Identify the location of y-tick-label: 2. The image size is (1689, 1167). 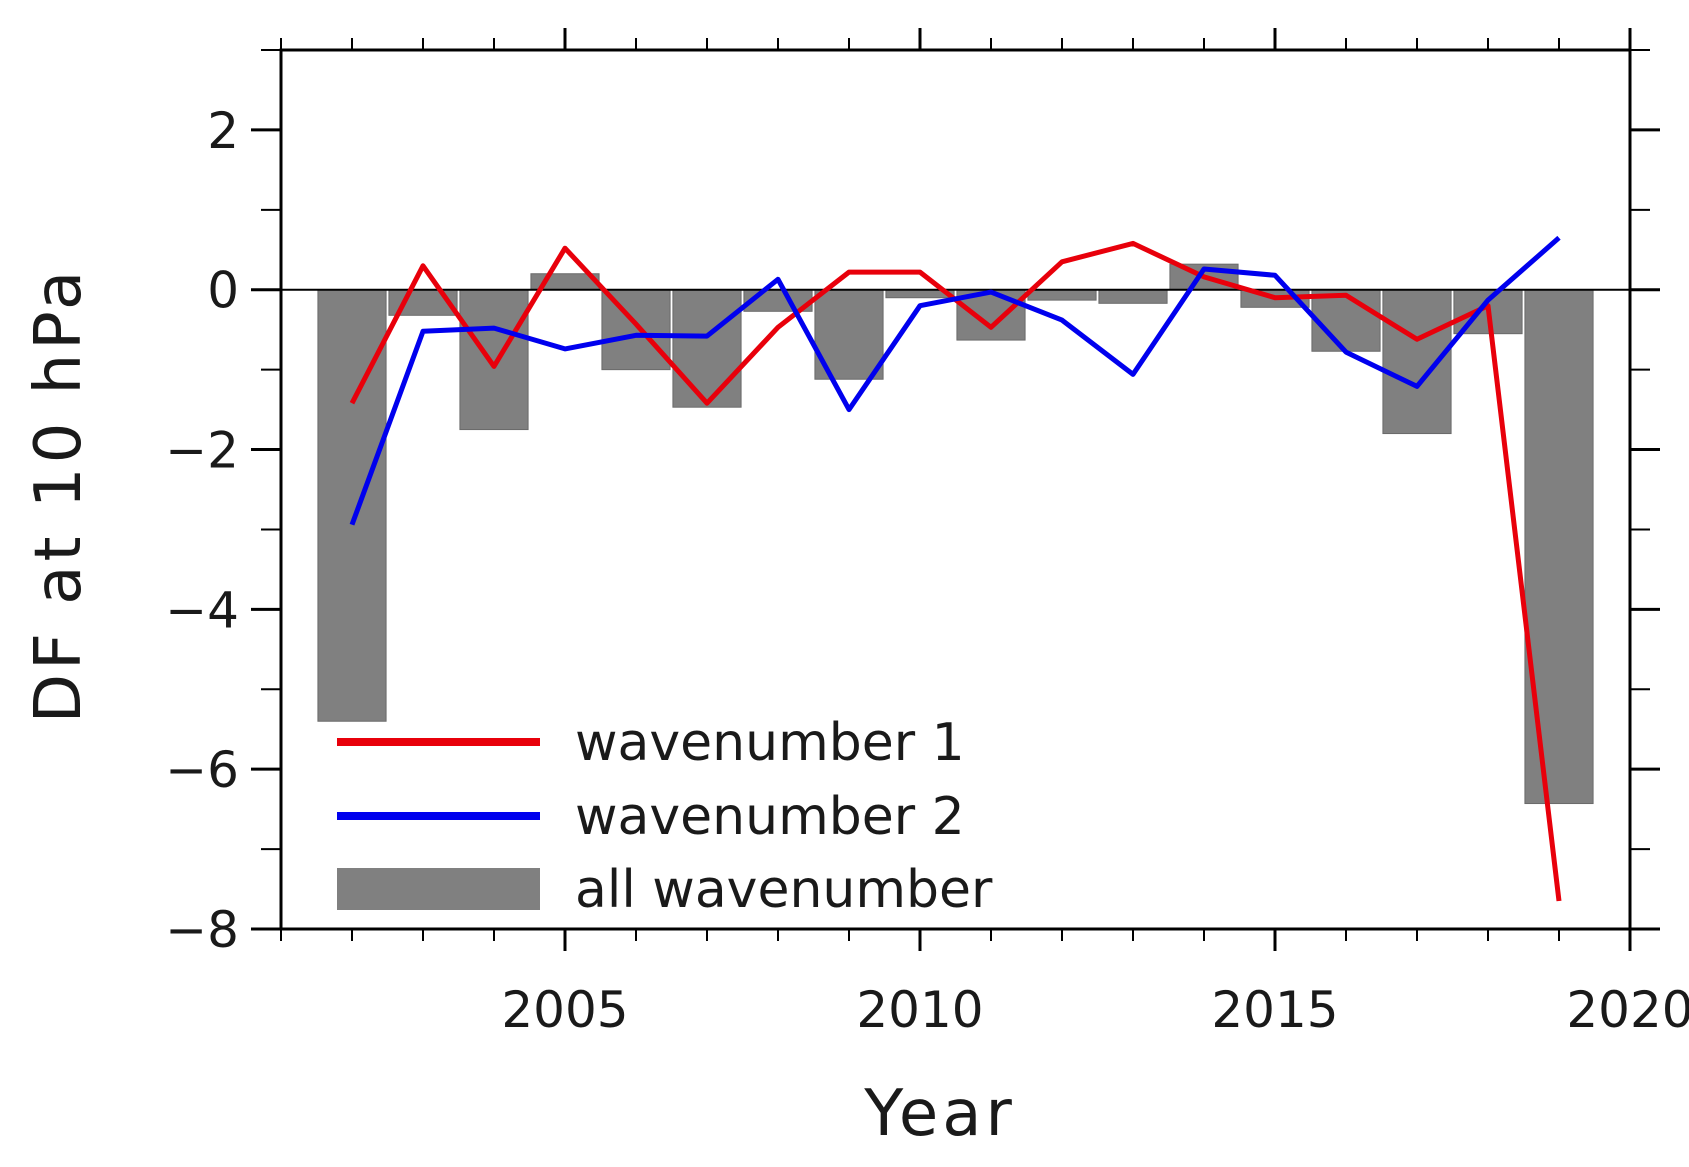
(223, 131).